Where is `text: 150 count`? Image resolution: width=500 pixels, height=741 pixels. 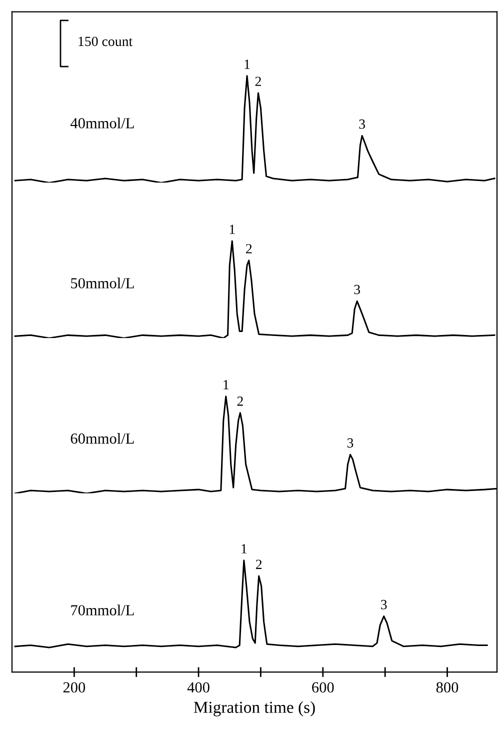
text: 150 count is located at coordinates (105, 41).